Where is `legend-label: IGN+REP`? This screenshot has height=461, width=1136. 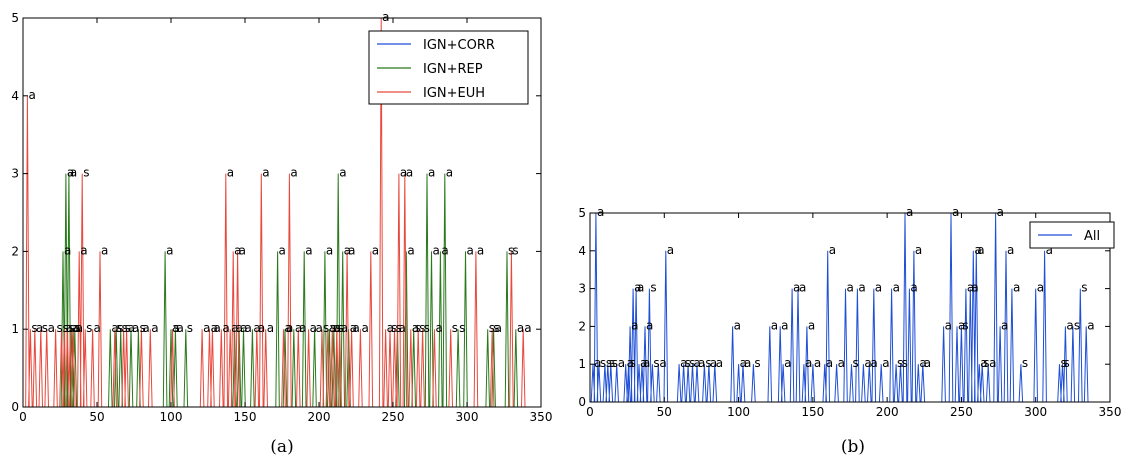 legend-label: IGN+REP is located at coordinates (453, 69).